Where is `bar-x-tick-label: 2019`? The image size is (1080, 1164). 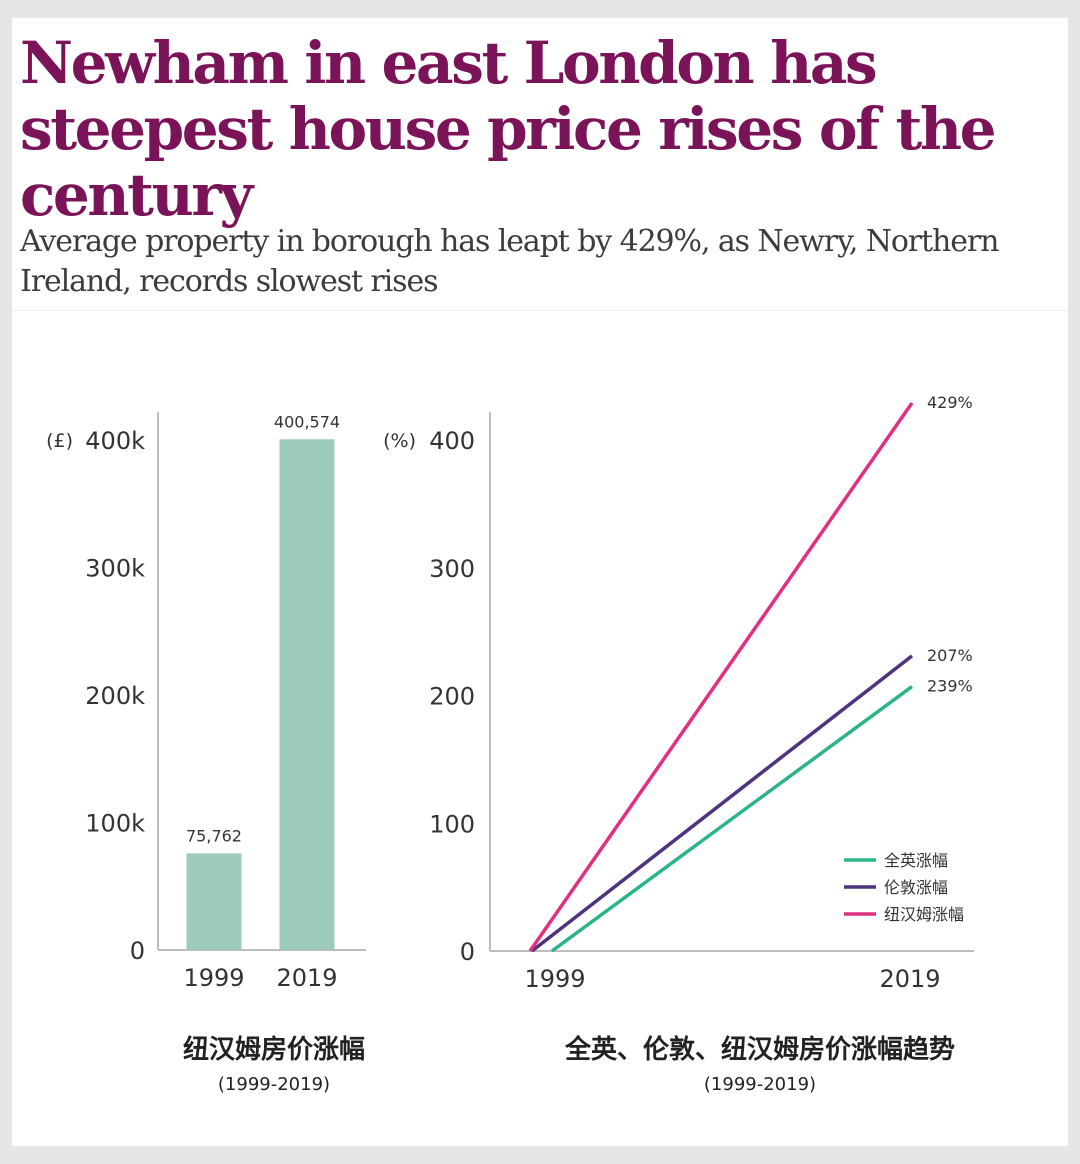
bar-x-tick-label: 2019 is located at coordinates (306, 978).